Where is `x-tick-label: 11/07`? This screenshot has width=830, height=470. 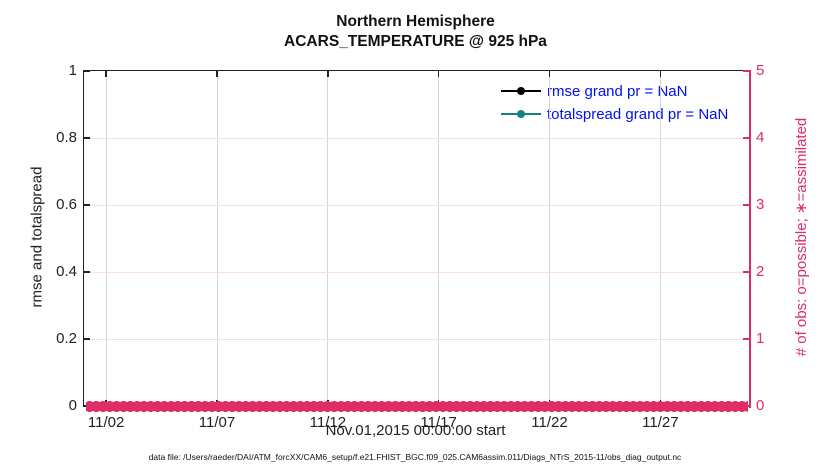
x-tick-label: 11/07 is located at coordinates (217, 422).